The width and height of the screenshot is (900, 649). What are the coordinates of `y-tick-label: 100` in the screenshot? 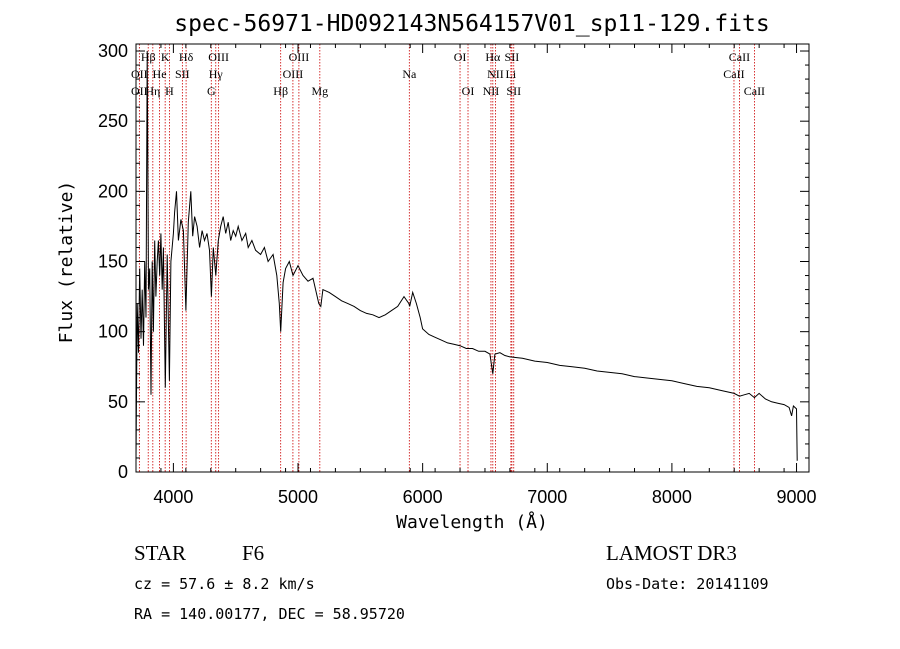 It's located at (113, 332).